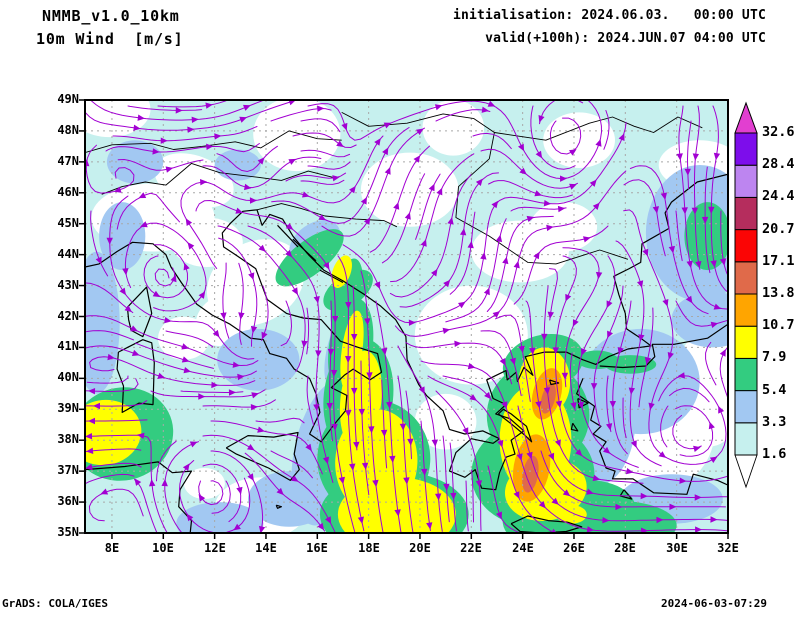  What do you see at coordinates (68, 130) in the screenshot?
I see `lat-tick-label: 48N` at bounding box center [68, 130].